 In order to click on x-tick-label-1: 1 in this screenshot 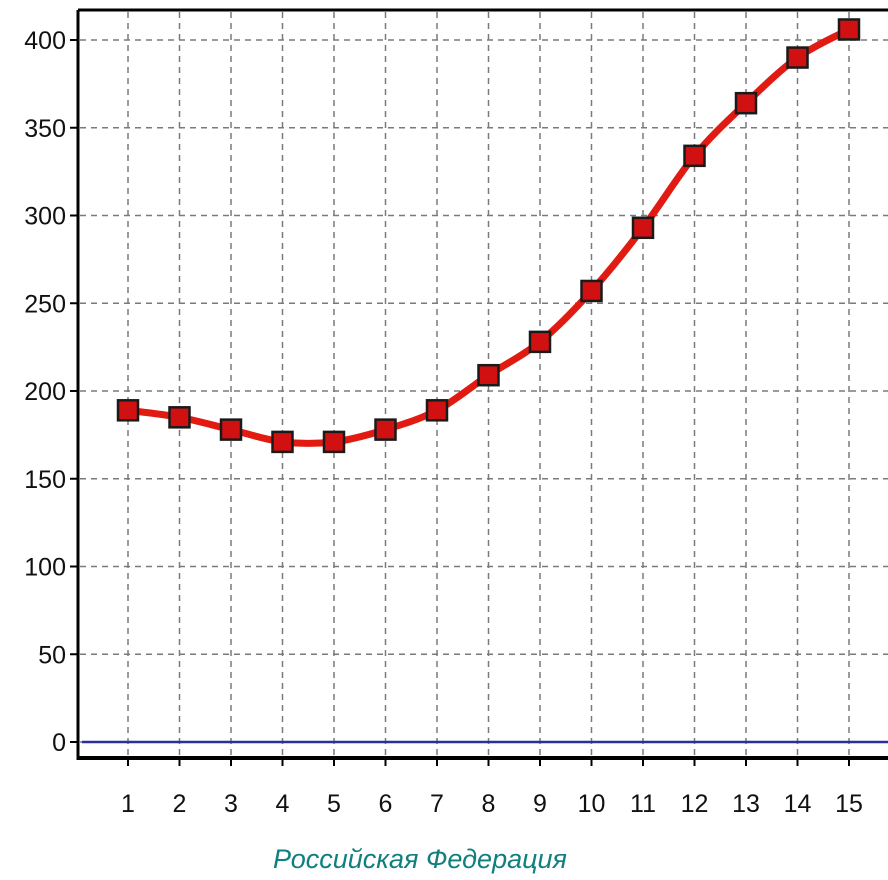, I will do `click(128, 804)`.